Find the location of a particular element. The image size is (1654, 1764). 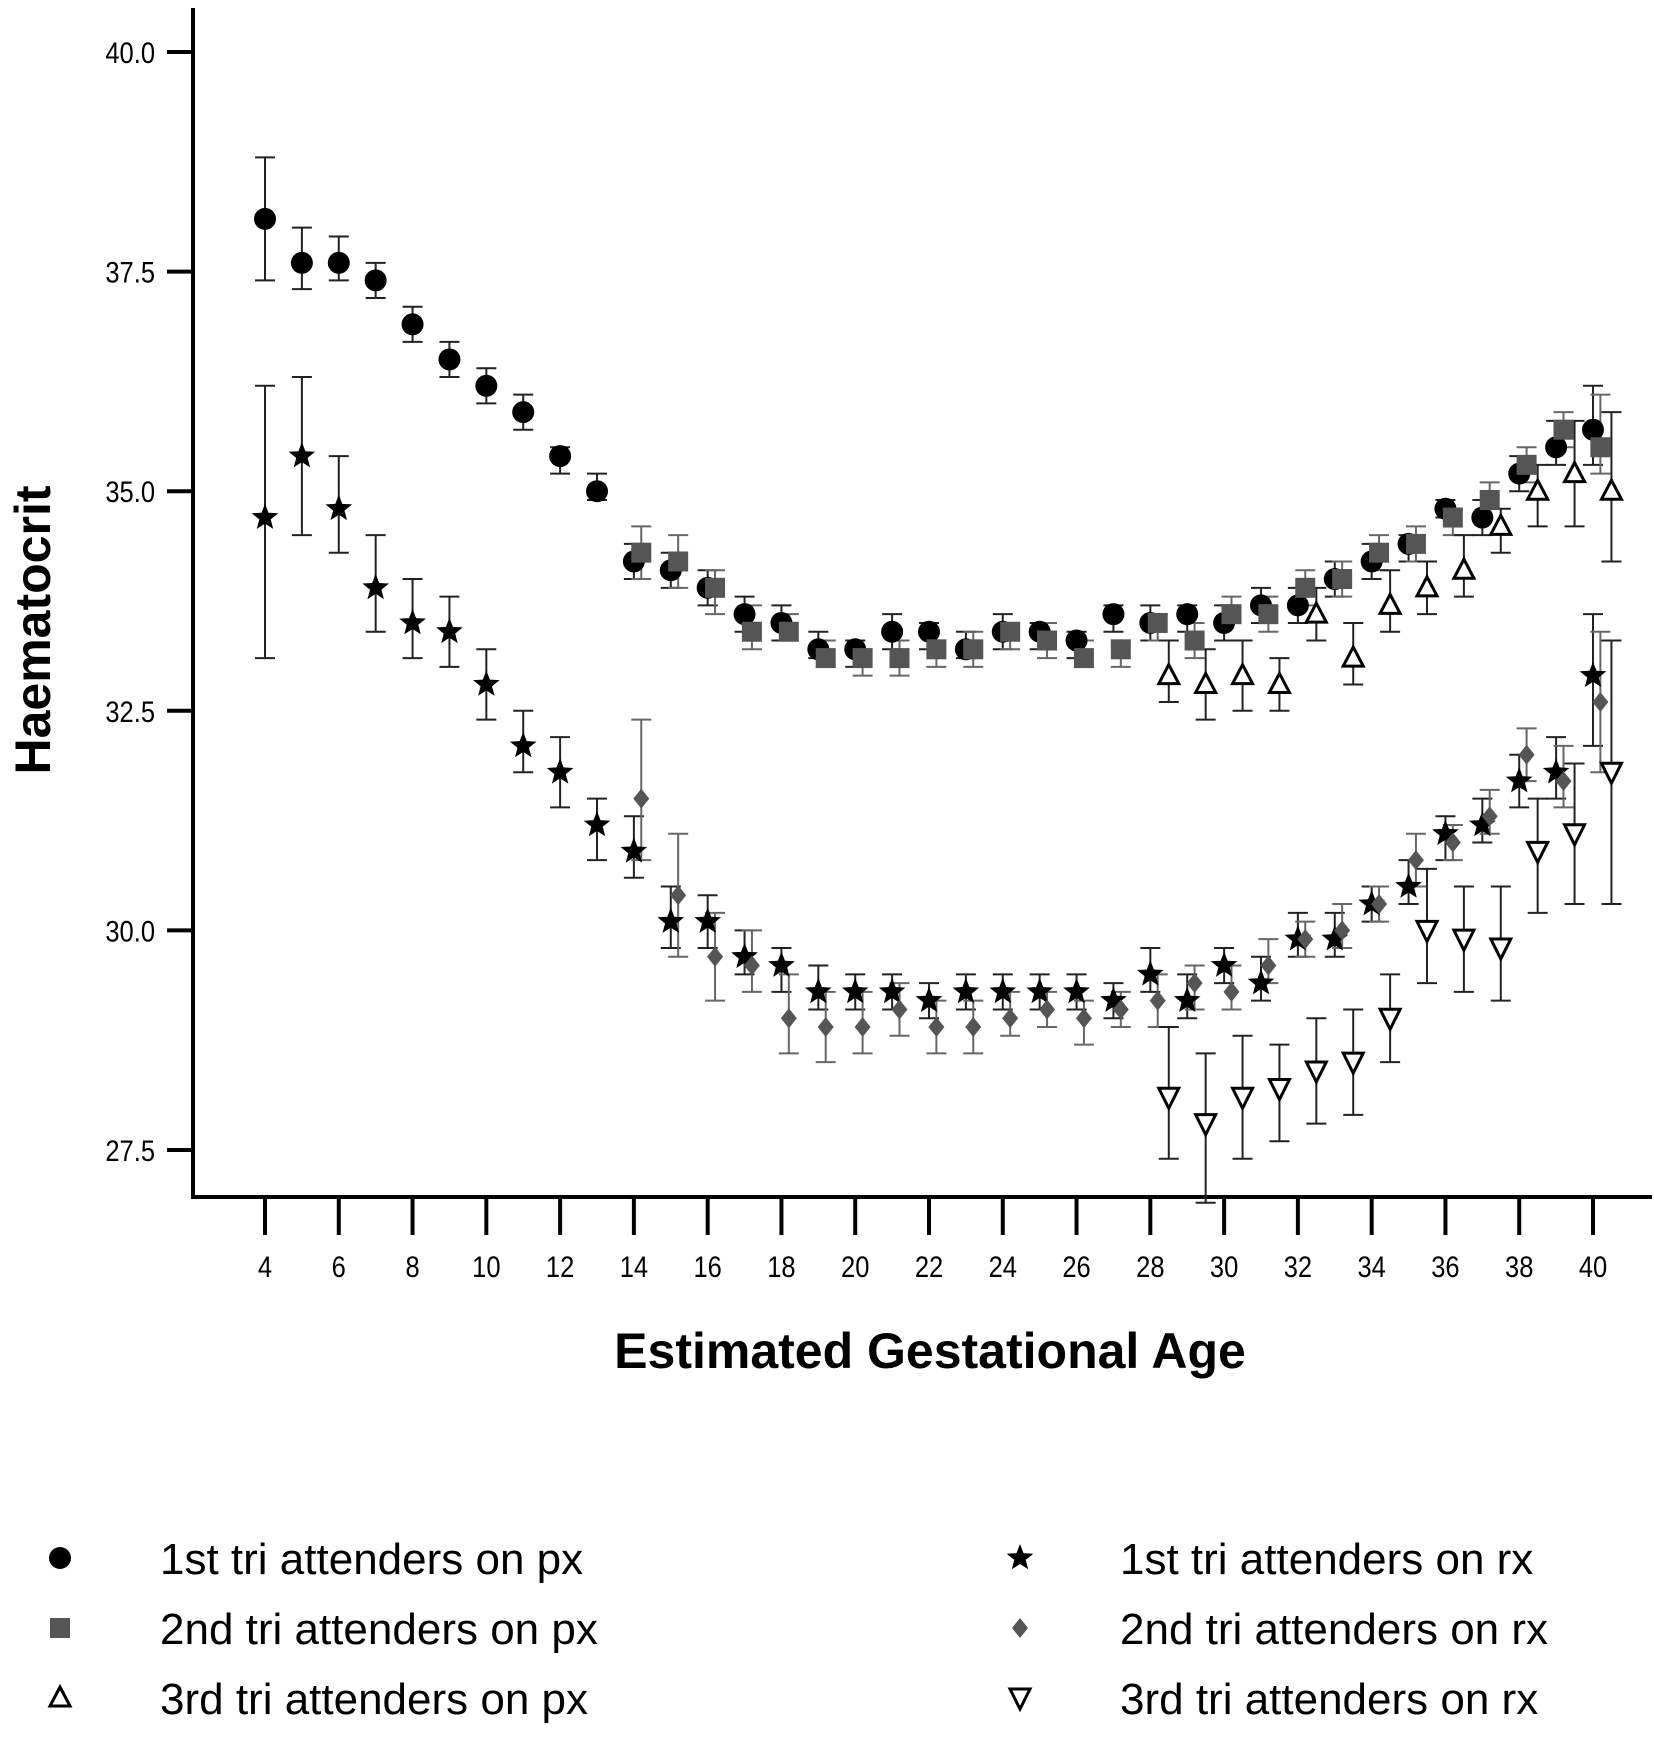

legend-label: 1st tri attenders on px is located at coordinates (372, 1559).